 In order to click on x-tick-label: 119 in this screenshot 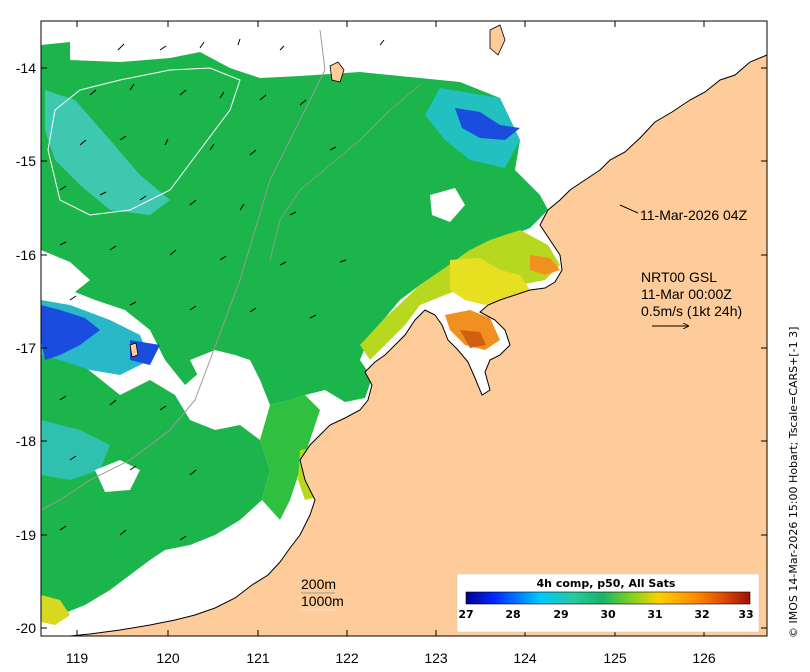, I will do `click(77, 658)`.